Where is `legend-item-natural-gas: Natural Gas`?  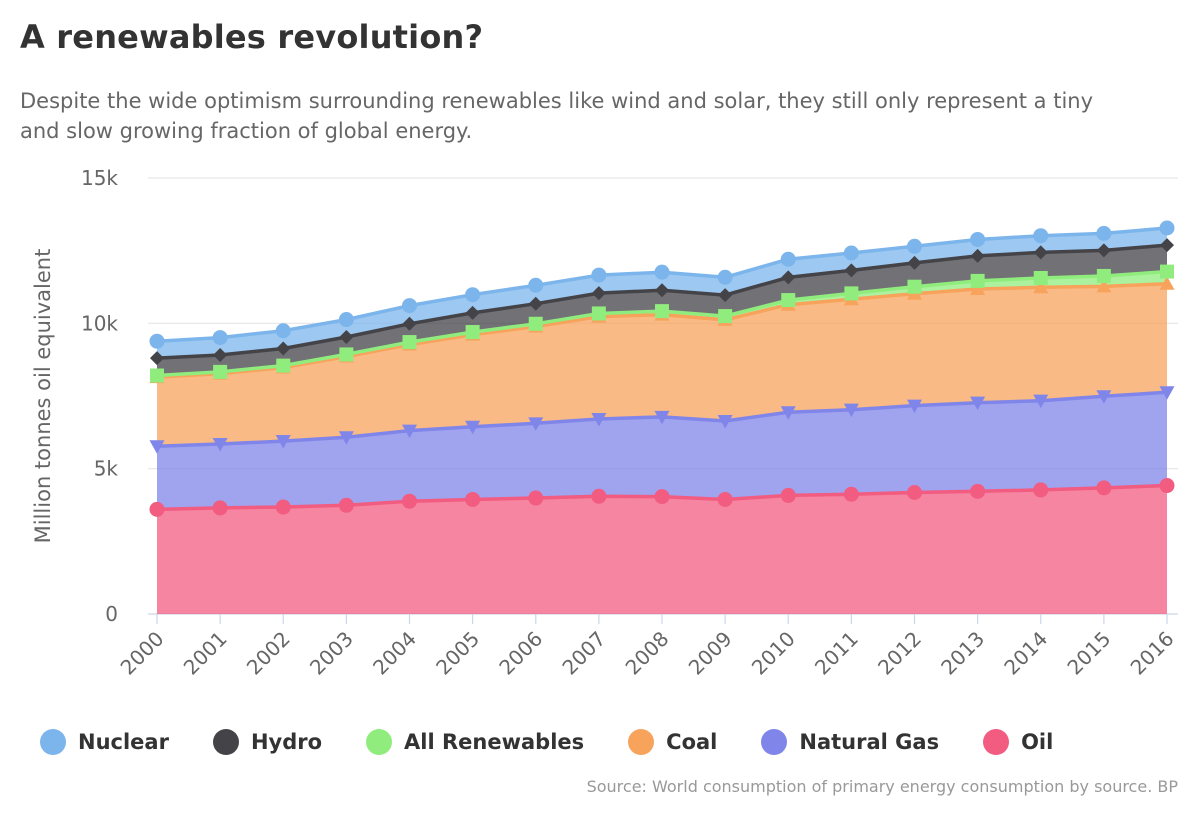 legend-item-natural-gas: Natural Gas is located at coordinates (850, 742).